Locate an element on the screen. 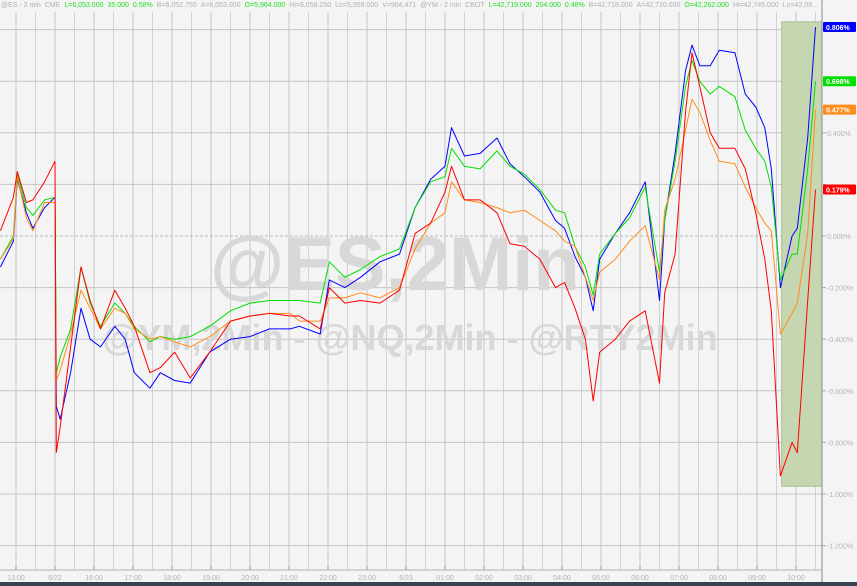 This screenshot has height=586, width=857. x-tick-label: 6/22 is located at coordinates (55, 578).